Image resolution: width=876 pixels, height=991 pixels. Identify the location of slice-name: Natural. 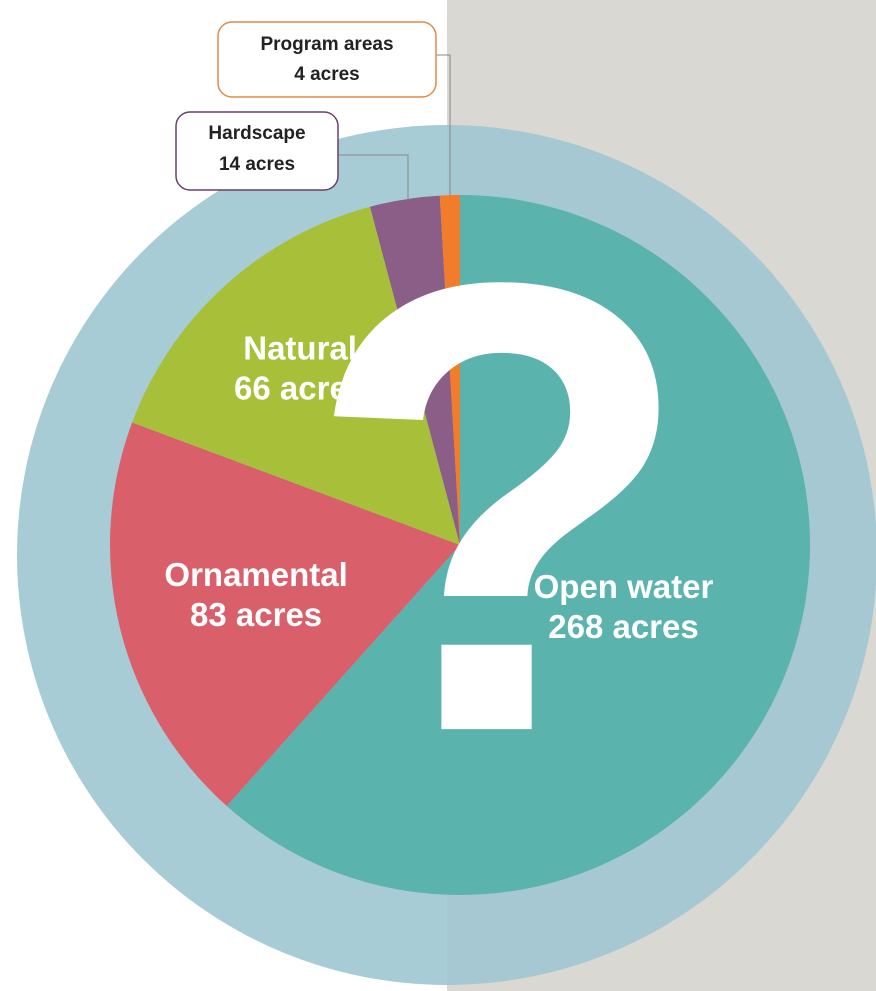
(300, 347).